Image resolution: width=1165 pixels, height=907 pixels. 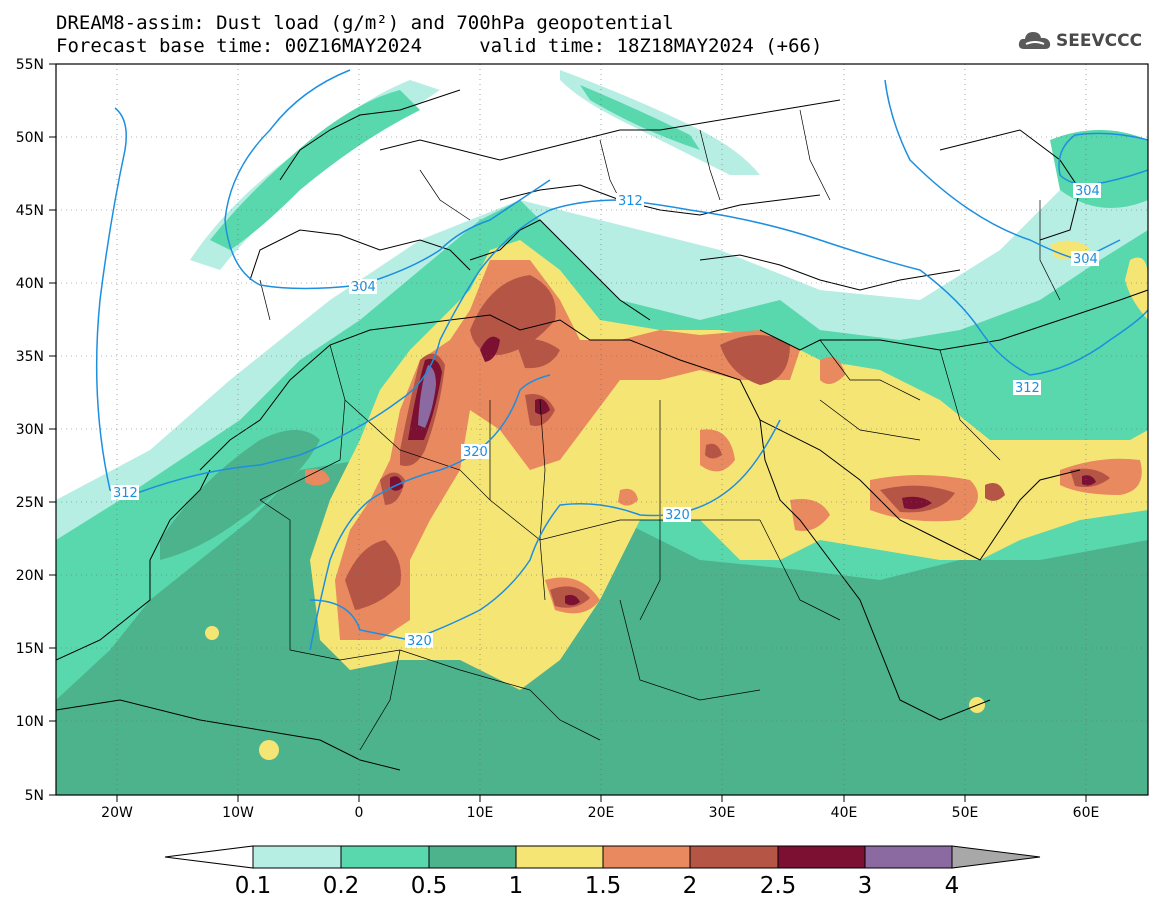 I want to click on contour-label-320-sahara: 320, so click(x=475, y=452).